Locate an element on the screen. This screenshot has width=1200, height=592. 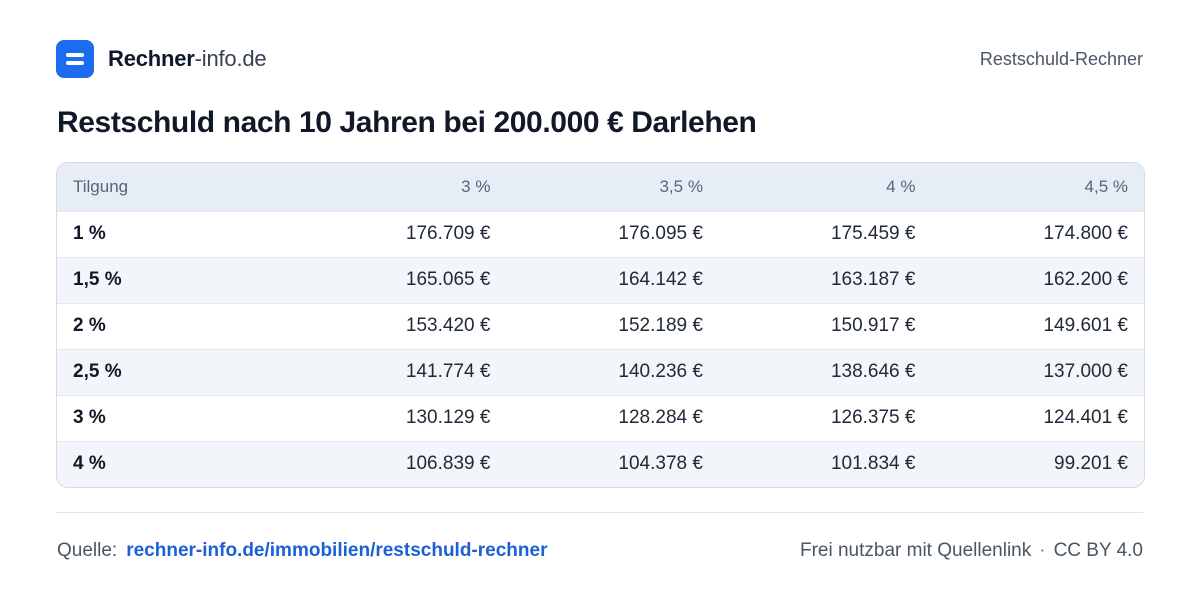
source-label: Quelle: is located at coordinates (87, 550).